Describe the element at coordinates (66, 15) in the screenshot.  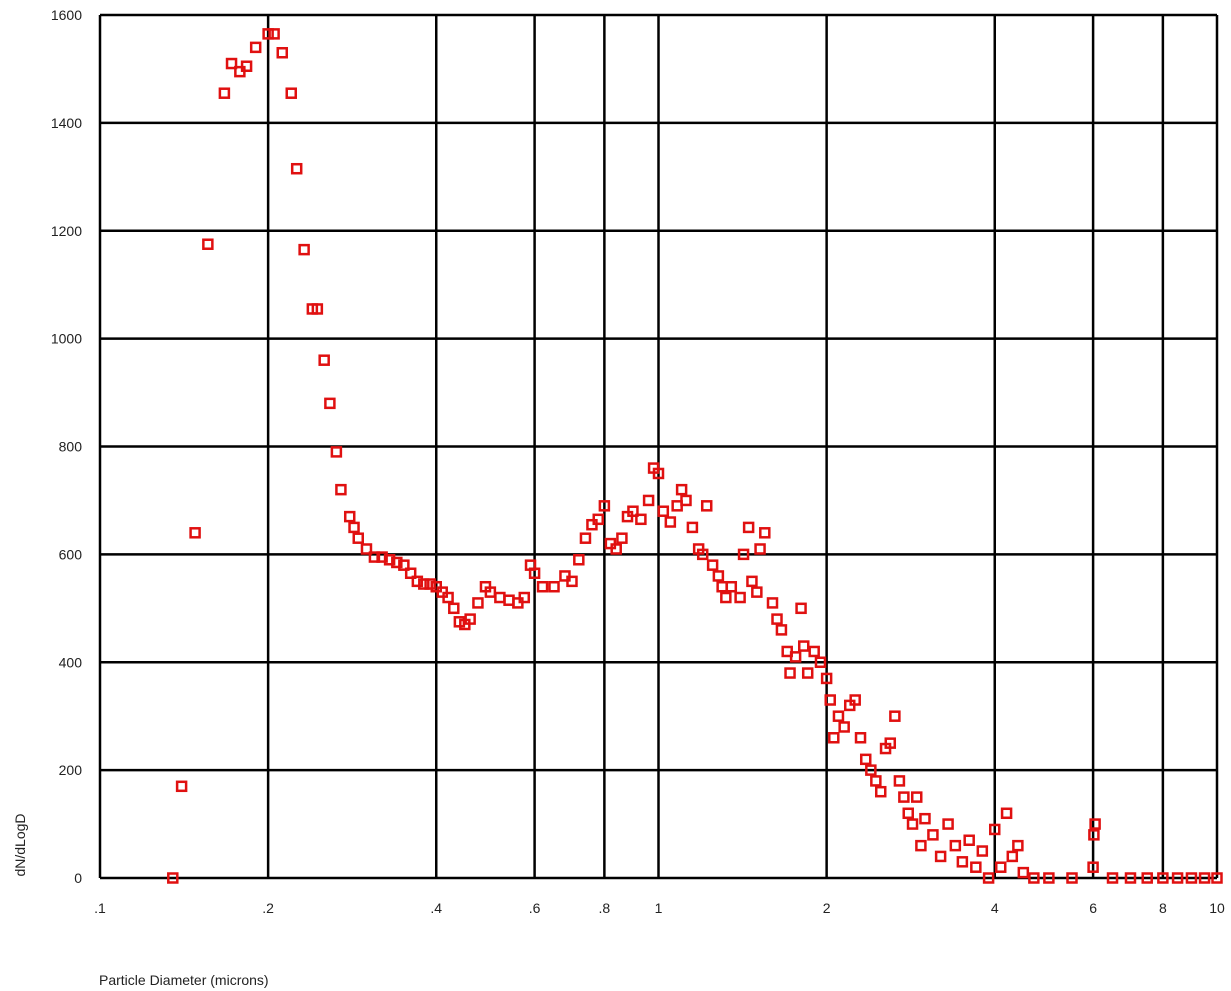
I see `y-tick-label: 1600` at that location.